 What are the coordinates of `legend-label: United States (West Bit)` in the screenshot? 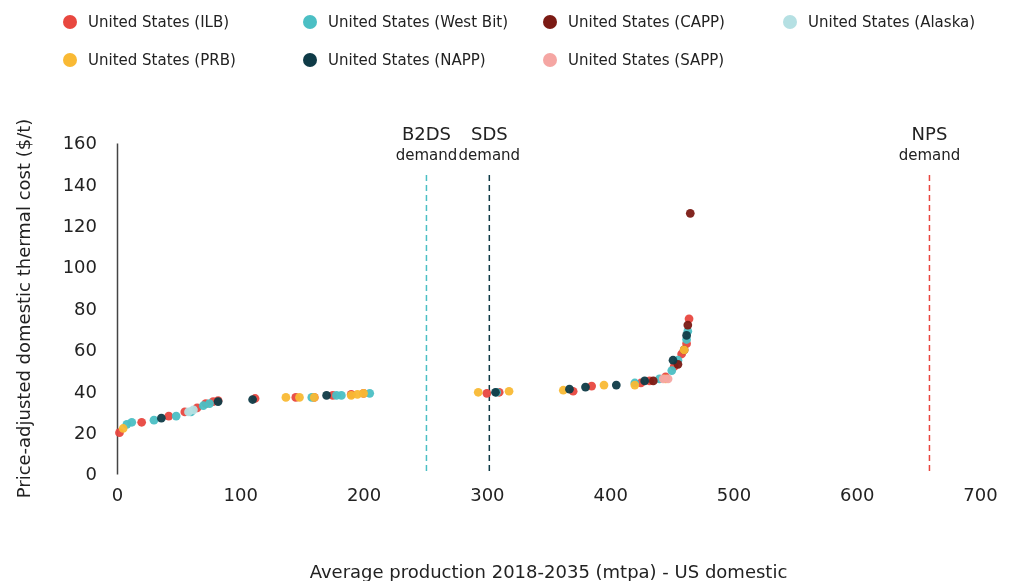 It's located at (418, 22).